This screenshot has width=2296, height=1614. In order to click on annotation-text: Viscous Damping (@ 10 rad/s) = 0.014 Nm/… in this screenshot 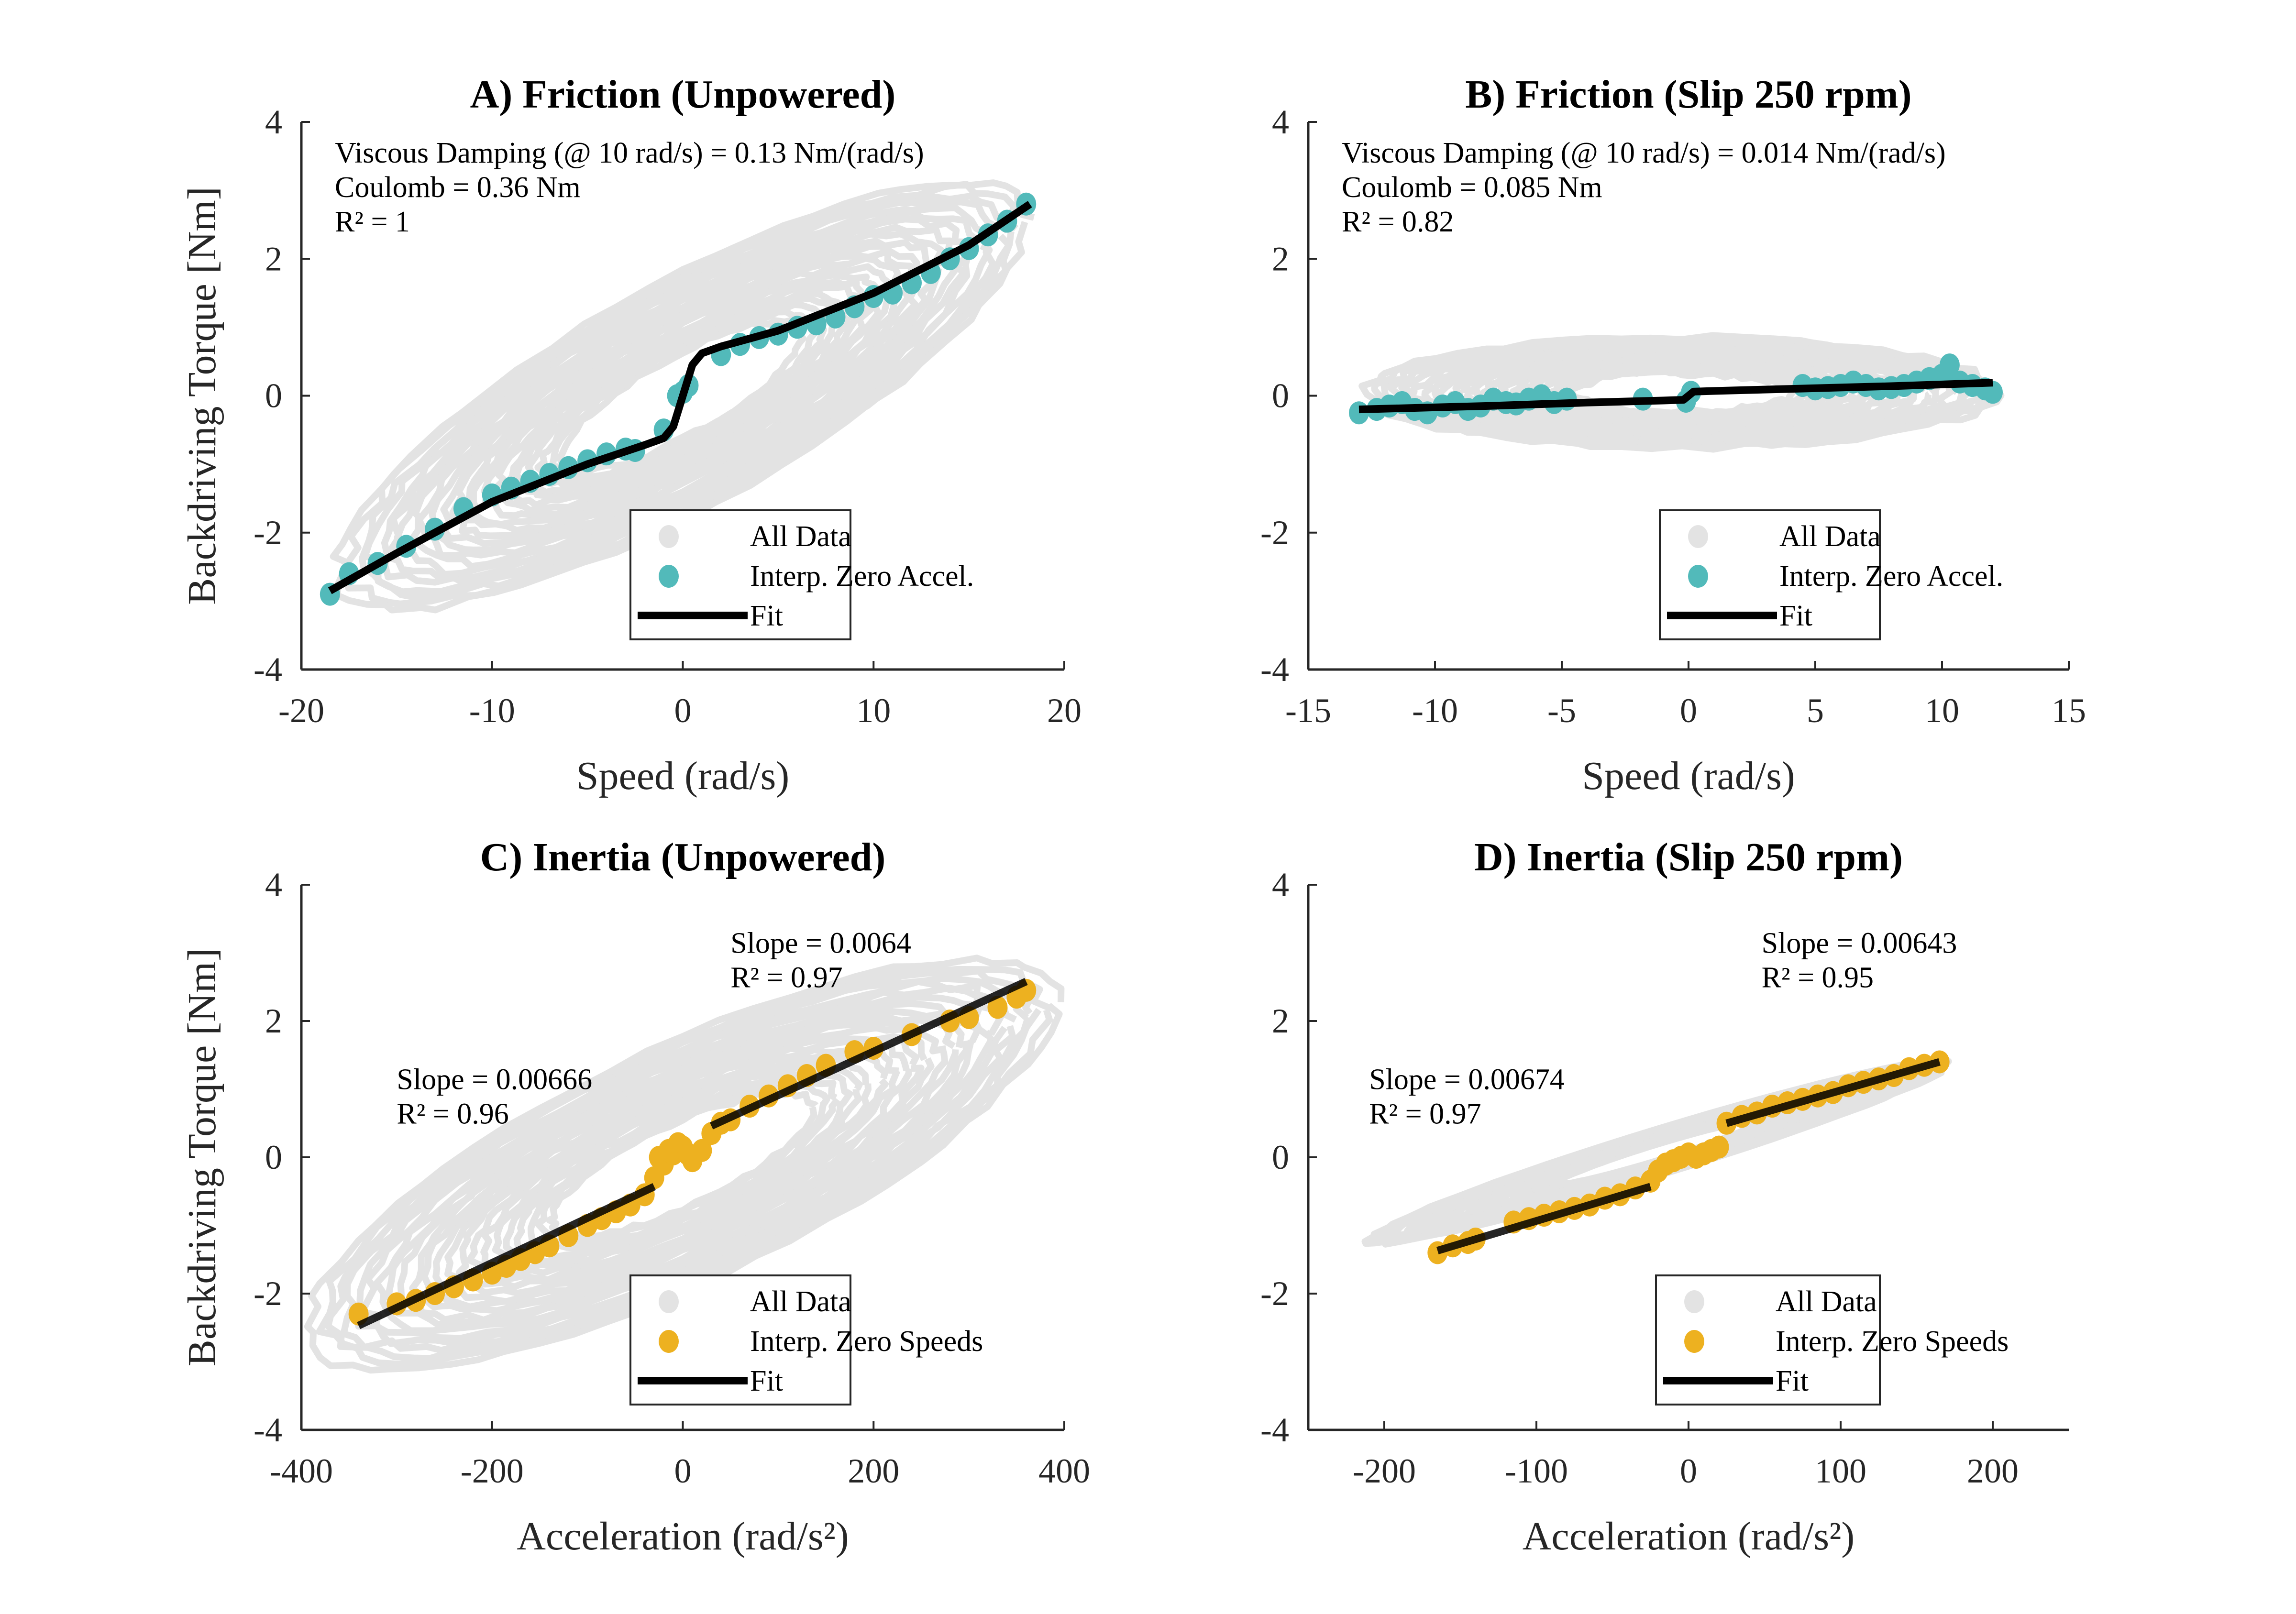, I will do `click(1644, 153)`.